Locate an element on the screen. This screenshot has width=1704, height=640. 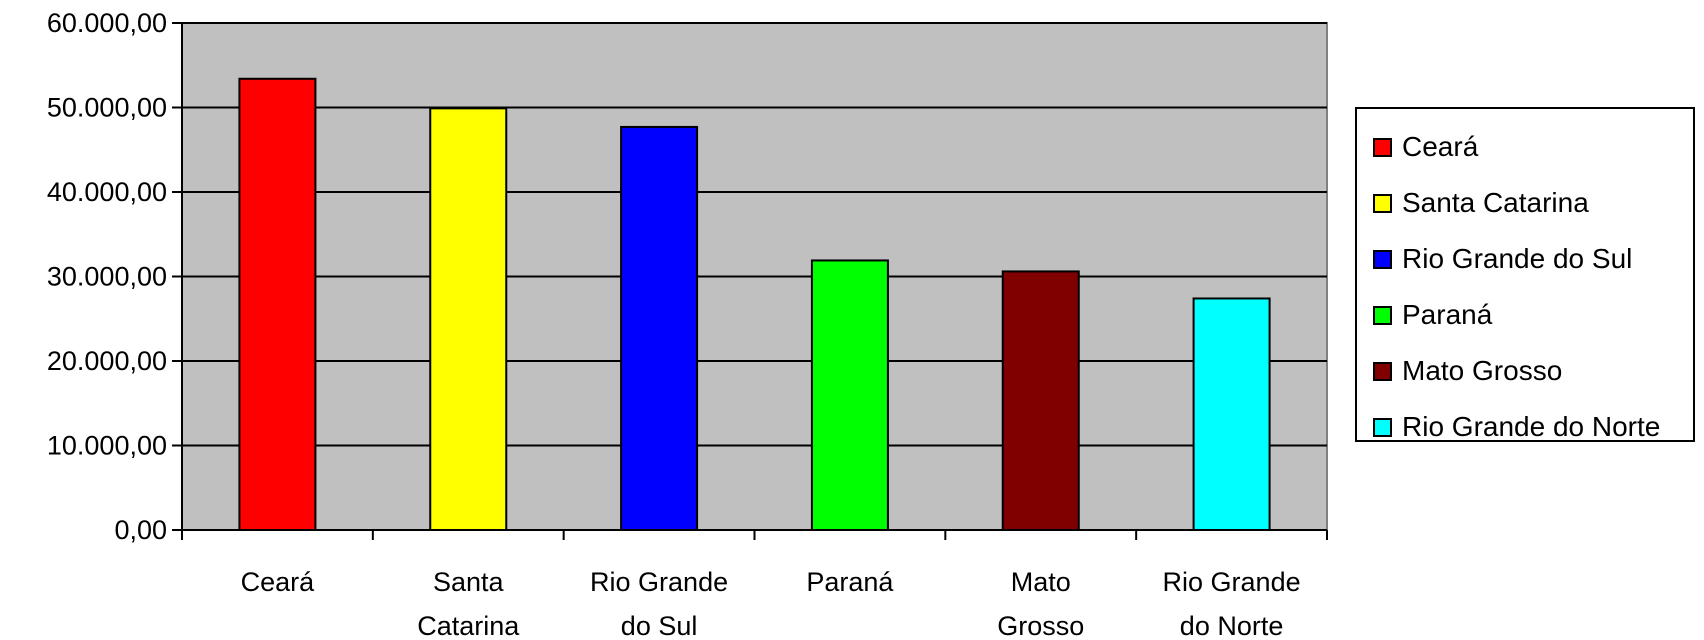
x-category-label-line: Ceará is located at coordinates (278, 582).